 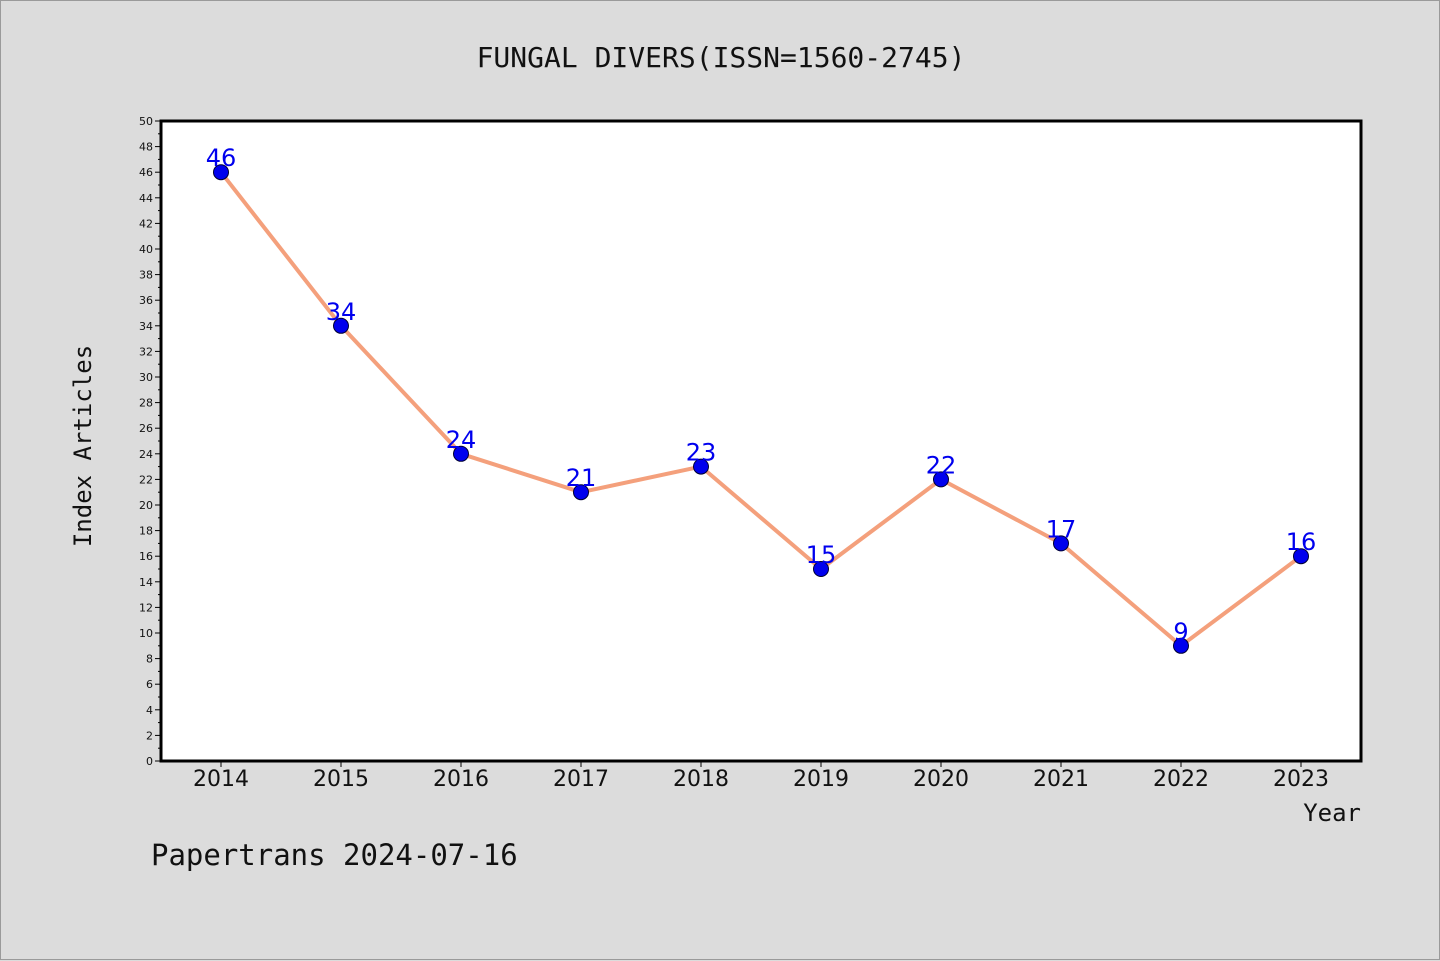 What do you see at coordinates (146, 300) in the screenshot?
I see `y-tick-label: 36` at bounding box center [146, 300].